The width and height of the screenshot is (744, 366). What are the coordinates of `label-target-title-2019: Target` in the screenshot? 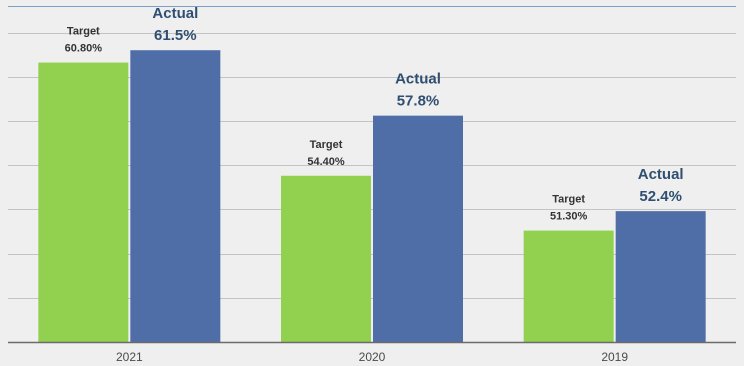 It's located at (568, 200).